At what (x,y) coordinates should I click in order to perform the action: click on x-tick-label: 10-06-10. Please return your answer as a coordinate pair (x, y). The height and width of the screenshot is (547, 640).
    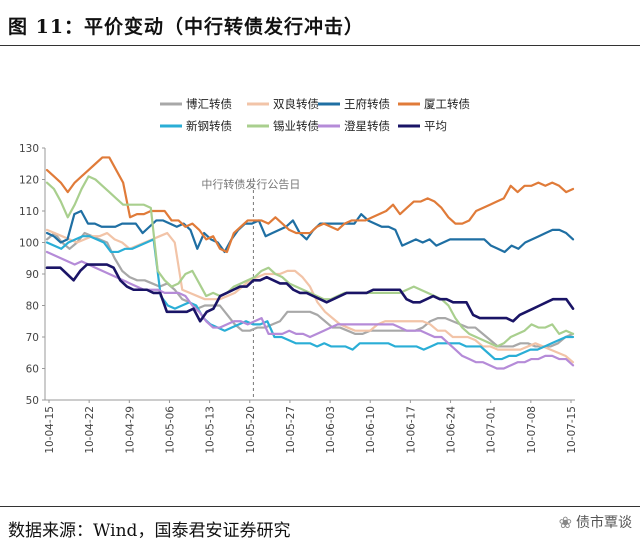
    Looking at the image, I should click on (371, 430).